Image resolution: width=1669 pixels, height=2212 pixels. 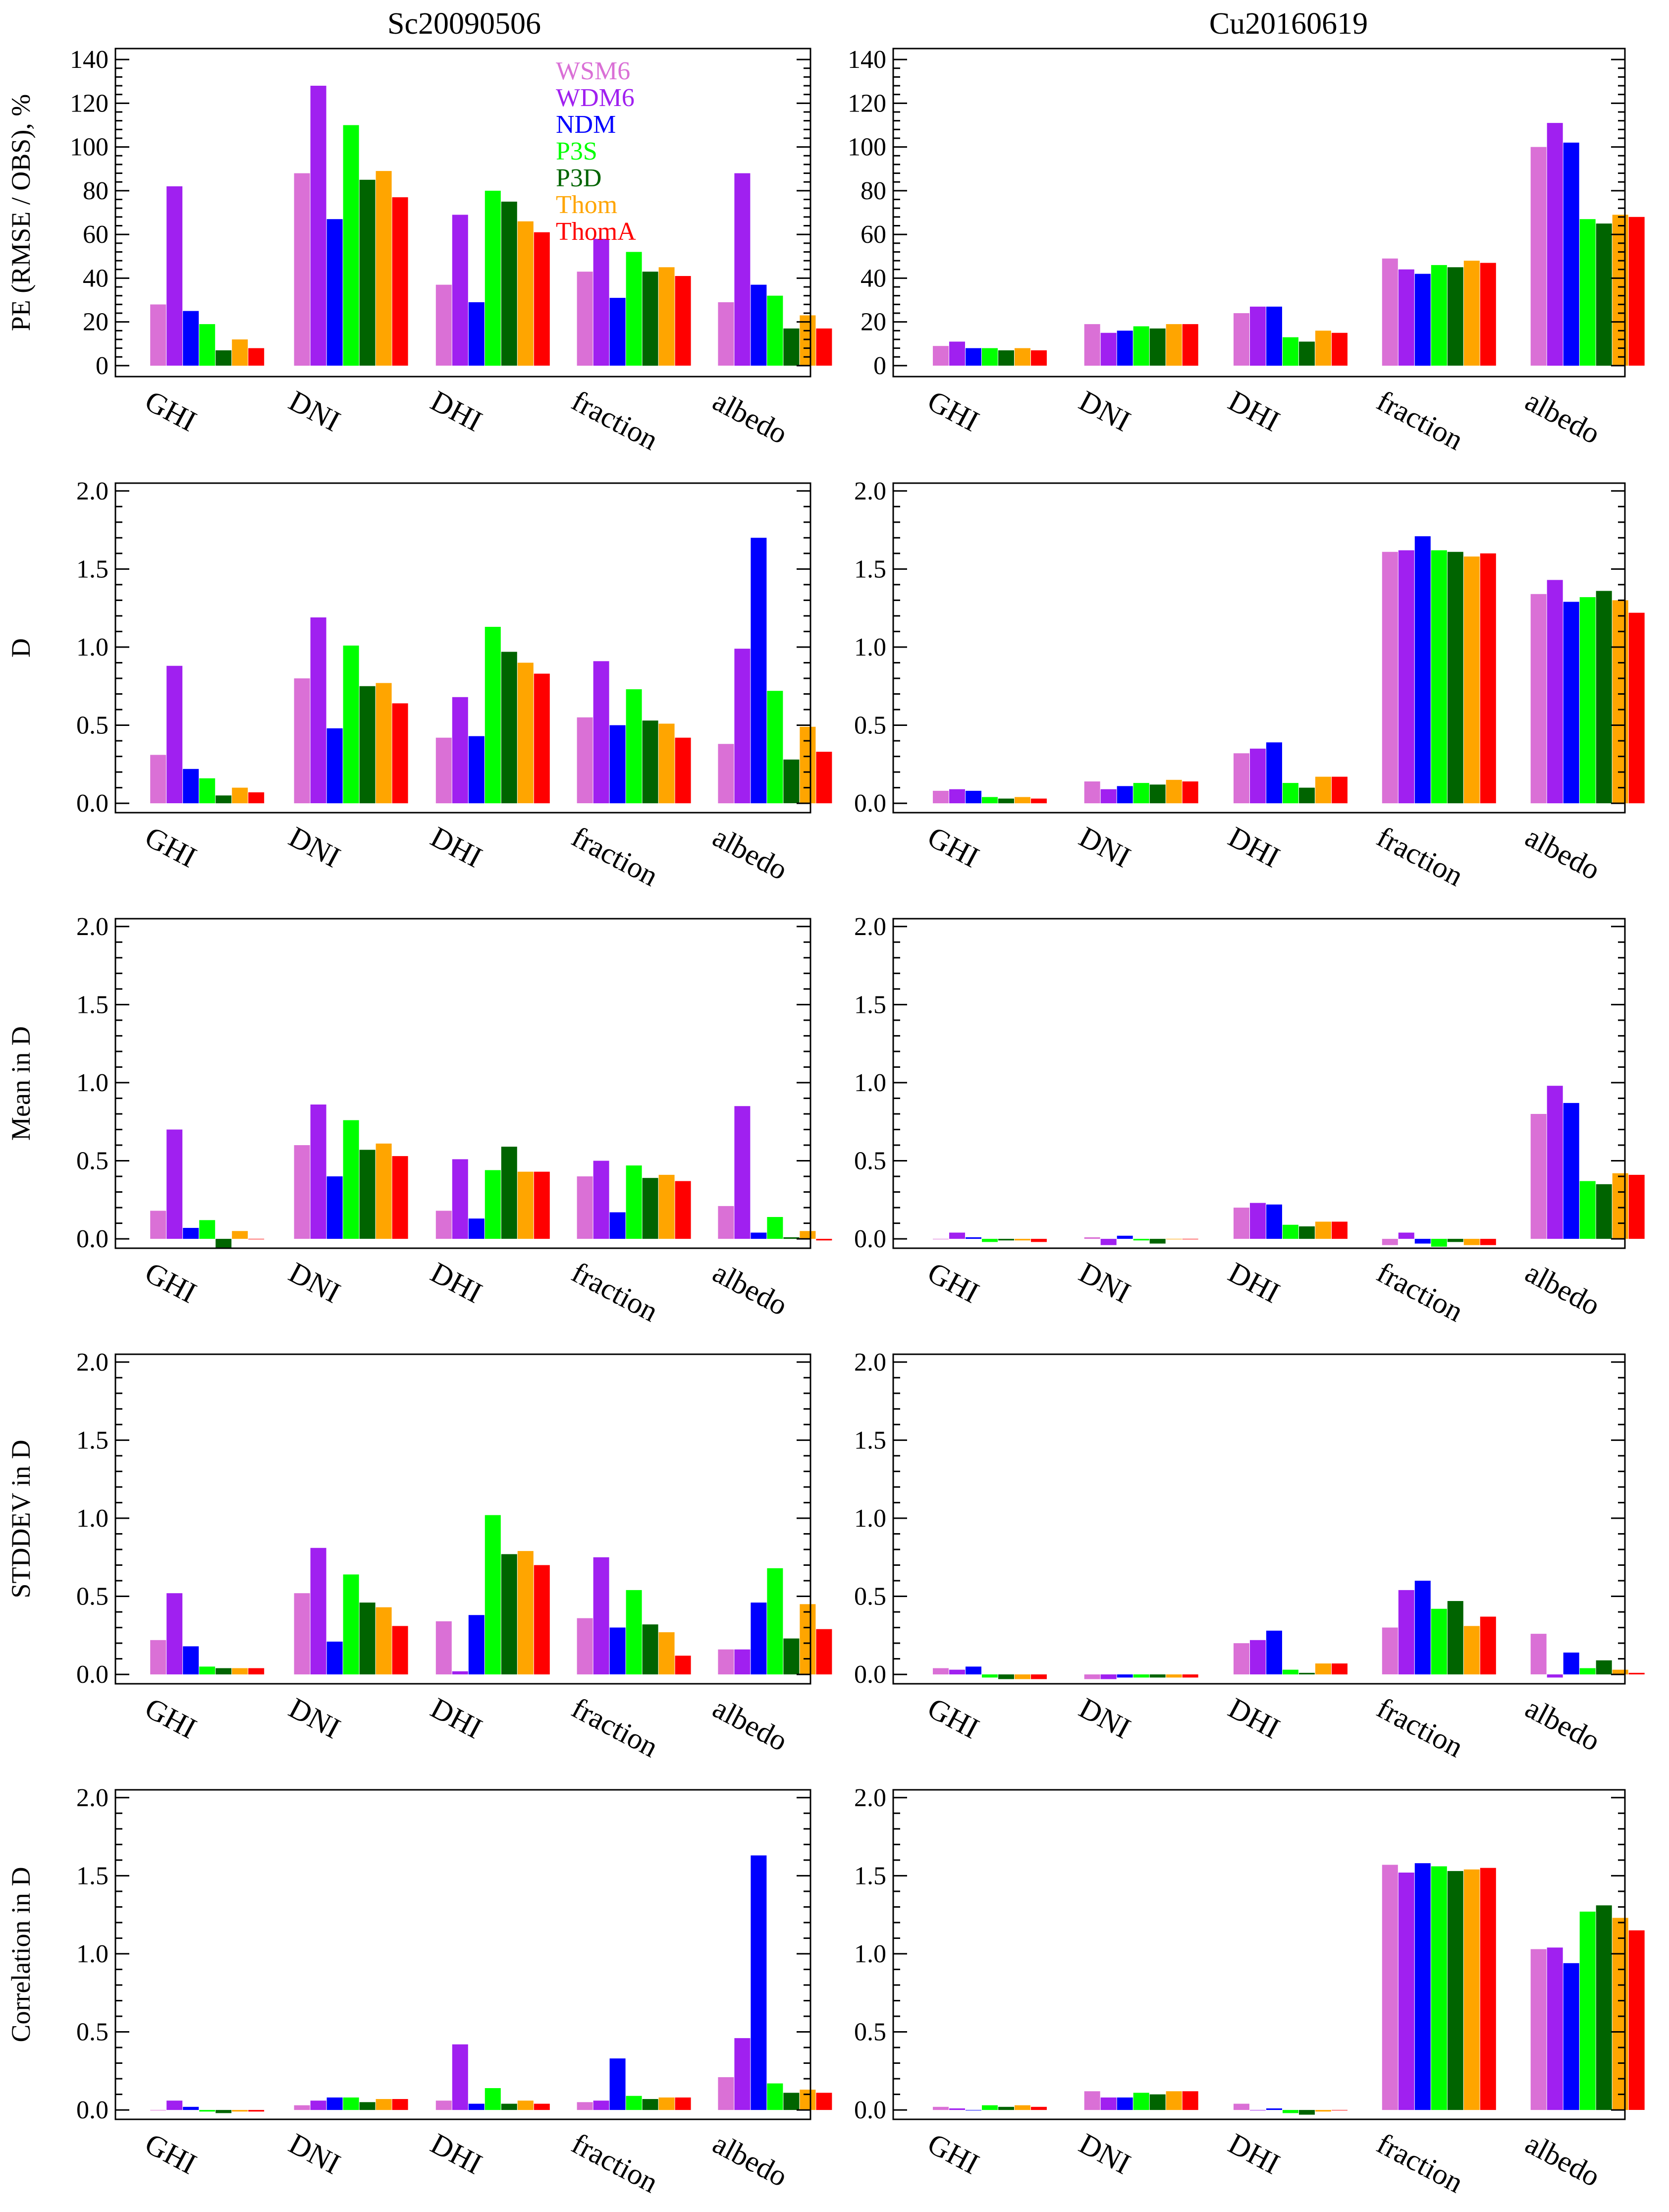 What do you see at coordinates (443, 1648) in the screenshot?
I see `bar-WSM6-DHI` at bounding box center [443, 1648].